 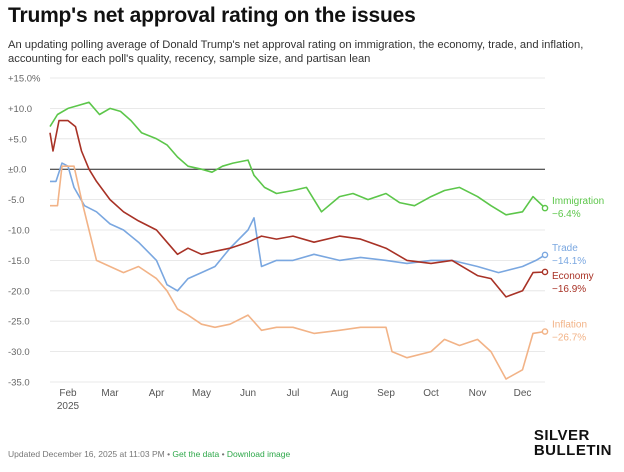 What do you see at coordinates (19, 231) in the screenshot?
I see `y-tick-label: -10.0` at bounding box center [19, 231].